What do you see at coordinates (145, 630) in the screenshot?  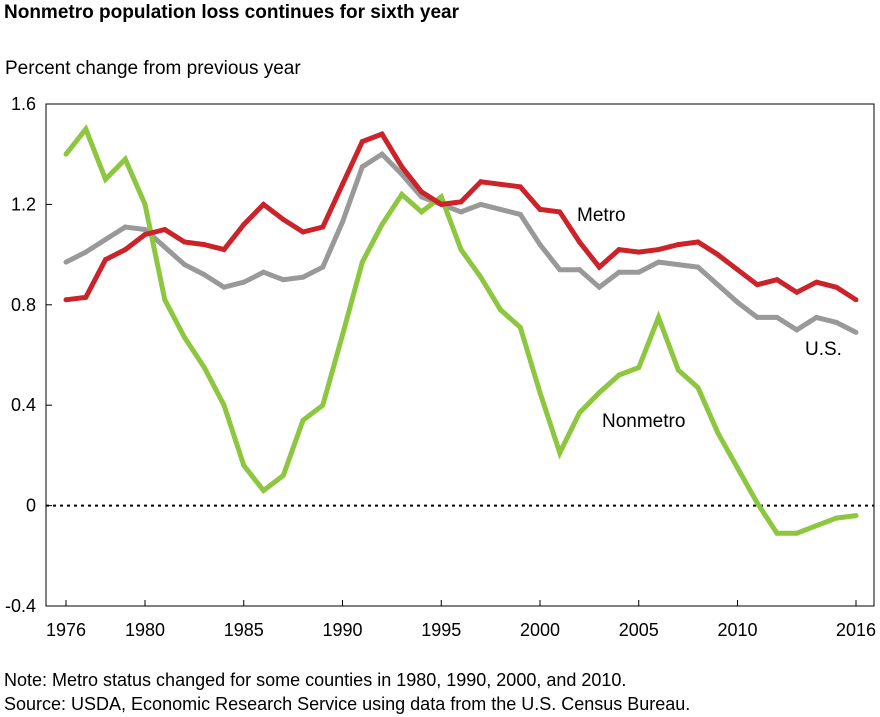 I see `x-tick-label: 1980` at bounding box center [145, 630].